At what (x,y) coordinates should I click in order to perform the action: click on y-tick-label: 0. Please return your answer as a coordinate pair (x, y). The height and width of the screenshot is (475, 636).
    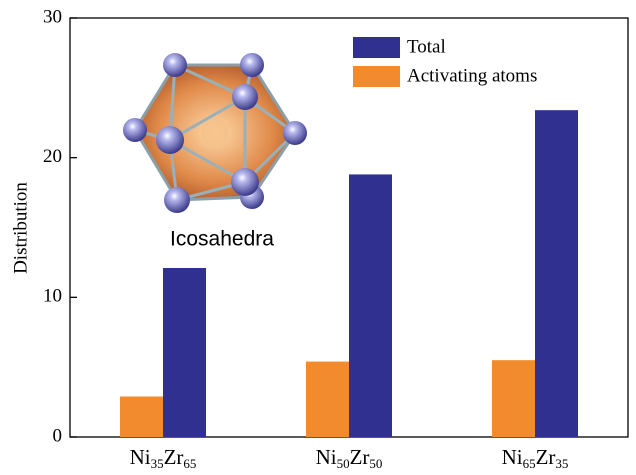
    Looking at the image, I should click on (58, 435).